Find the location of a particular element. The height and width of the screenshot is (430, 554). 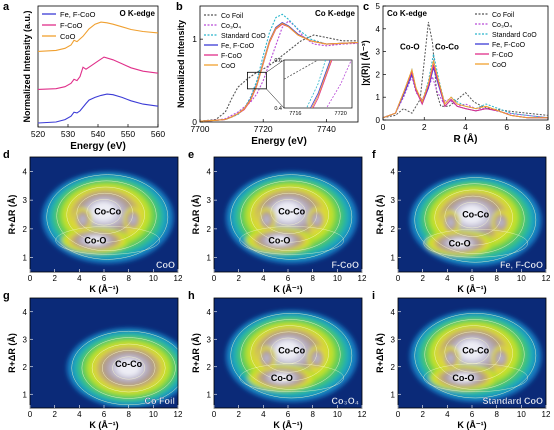

sample-name: Standard CoO is located at coordinates (512, 401).